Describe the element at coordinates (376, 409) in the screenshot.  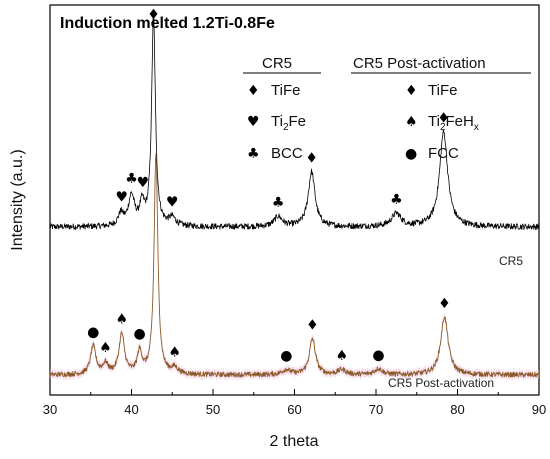
I see `x-tick-label: 70` at that location.